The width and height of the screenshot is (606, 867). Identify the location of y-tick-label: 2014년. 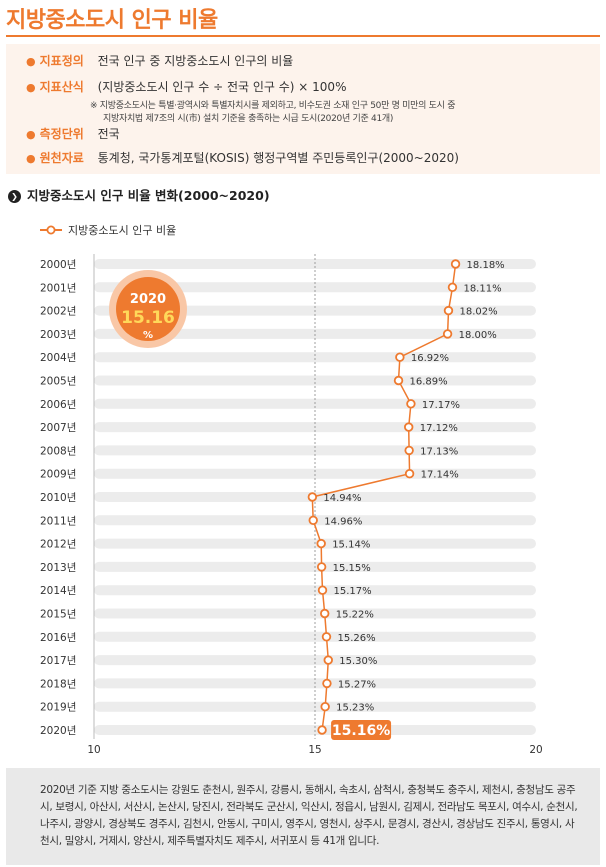
(58, 591).